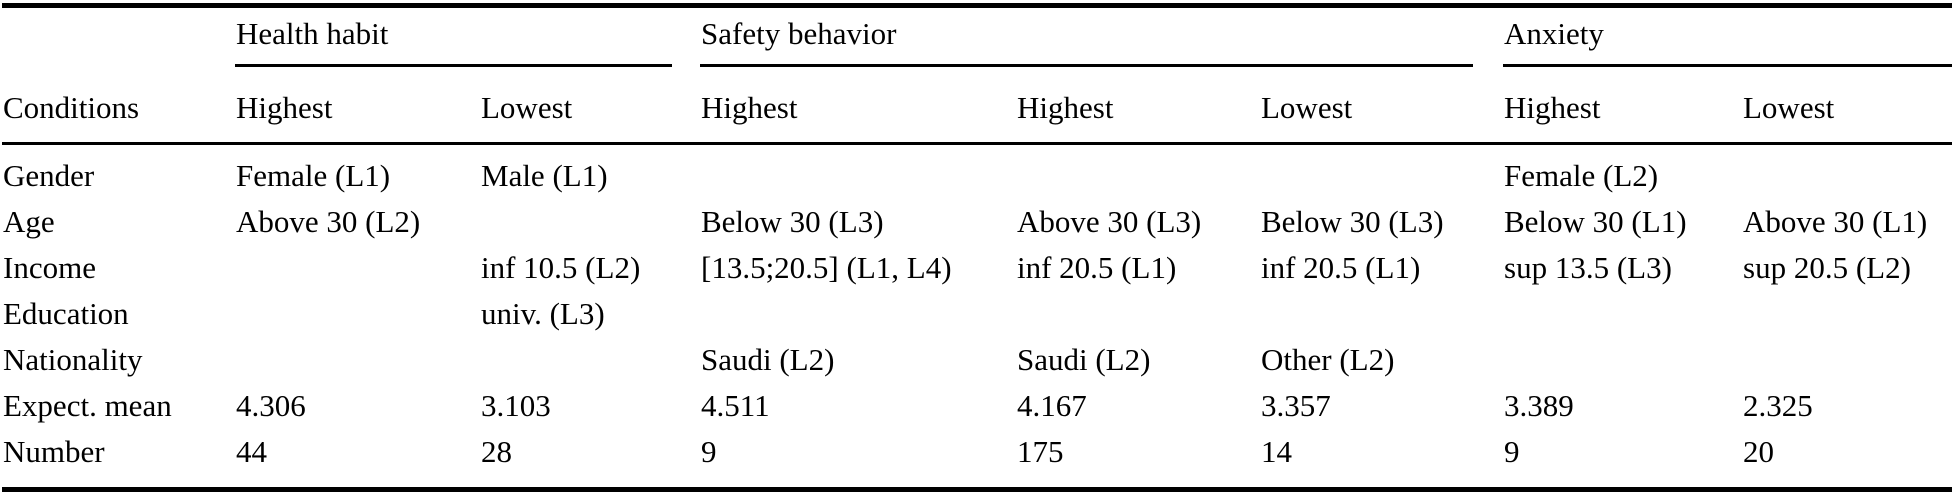 The height and width of the screenshot is (495, 1956). What do you see at coordinates (1109, 221) in the screenshot?
I see `table-cell: Above 30 (L3)` at bounding box center [1109, 221].